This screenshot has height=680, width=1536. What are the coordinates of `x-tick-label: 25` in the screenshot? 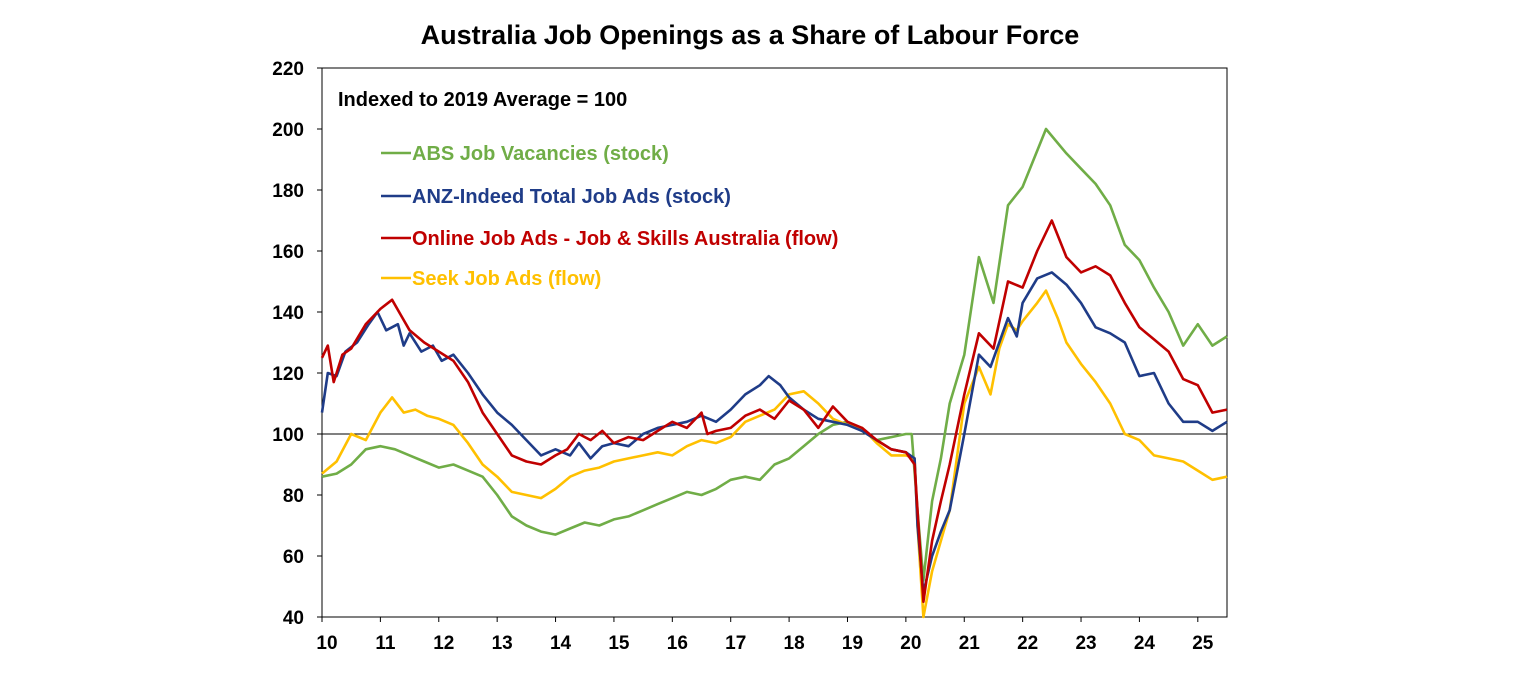 It's located at (1203, 643).